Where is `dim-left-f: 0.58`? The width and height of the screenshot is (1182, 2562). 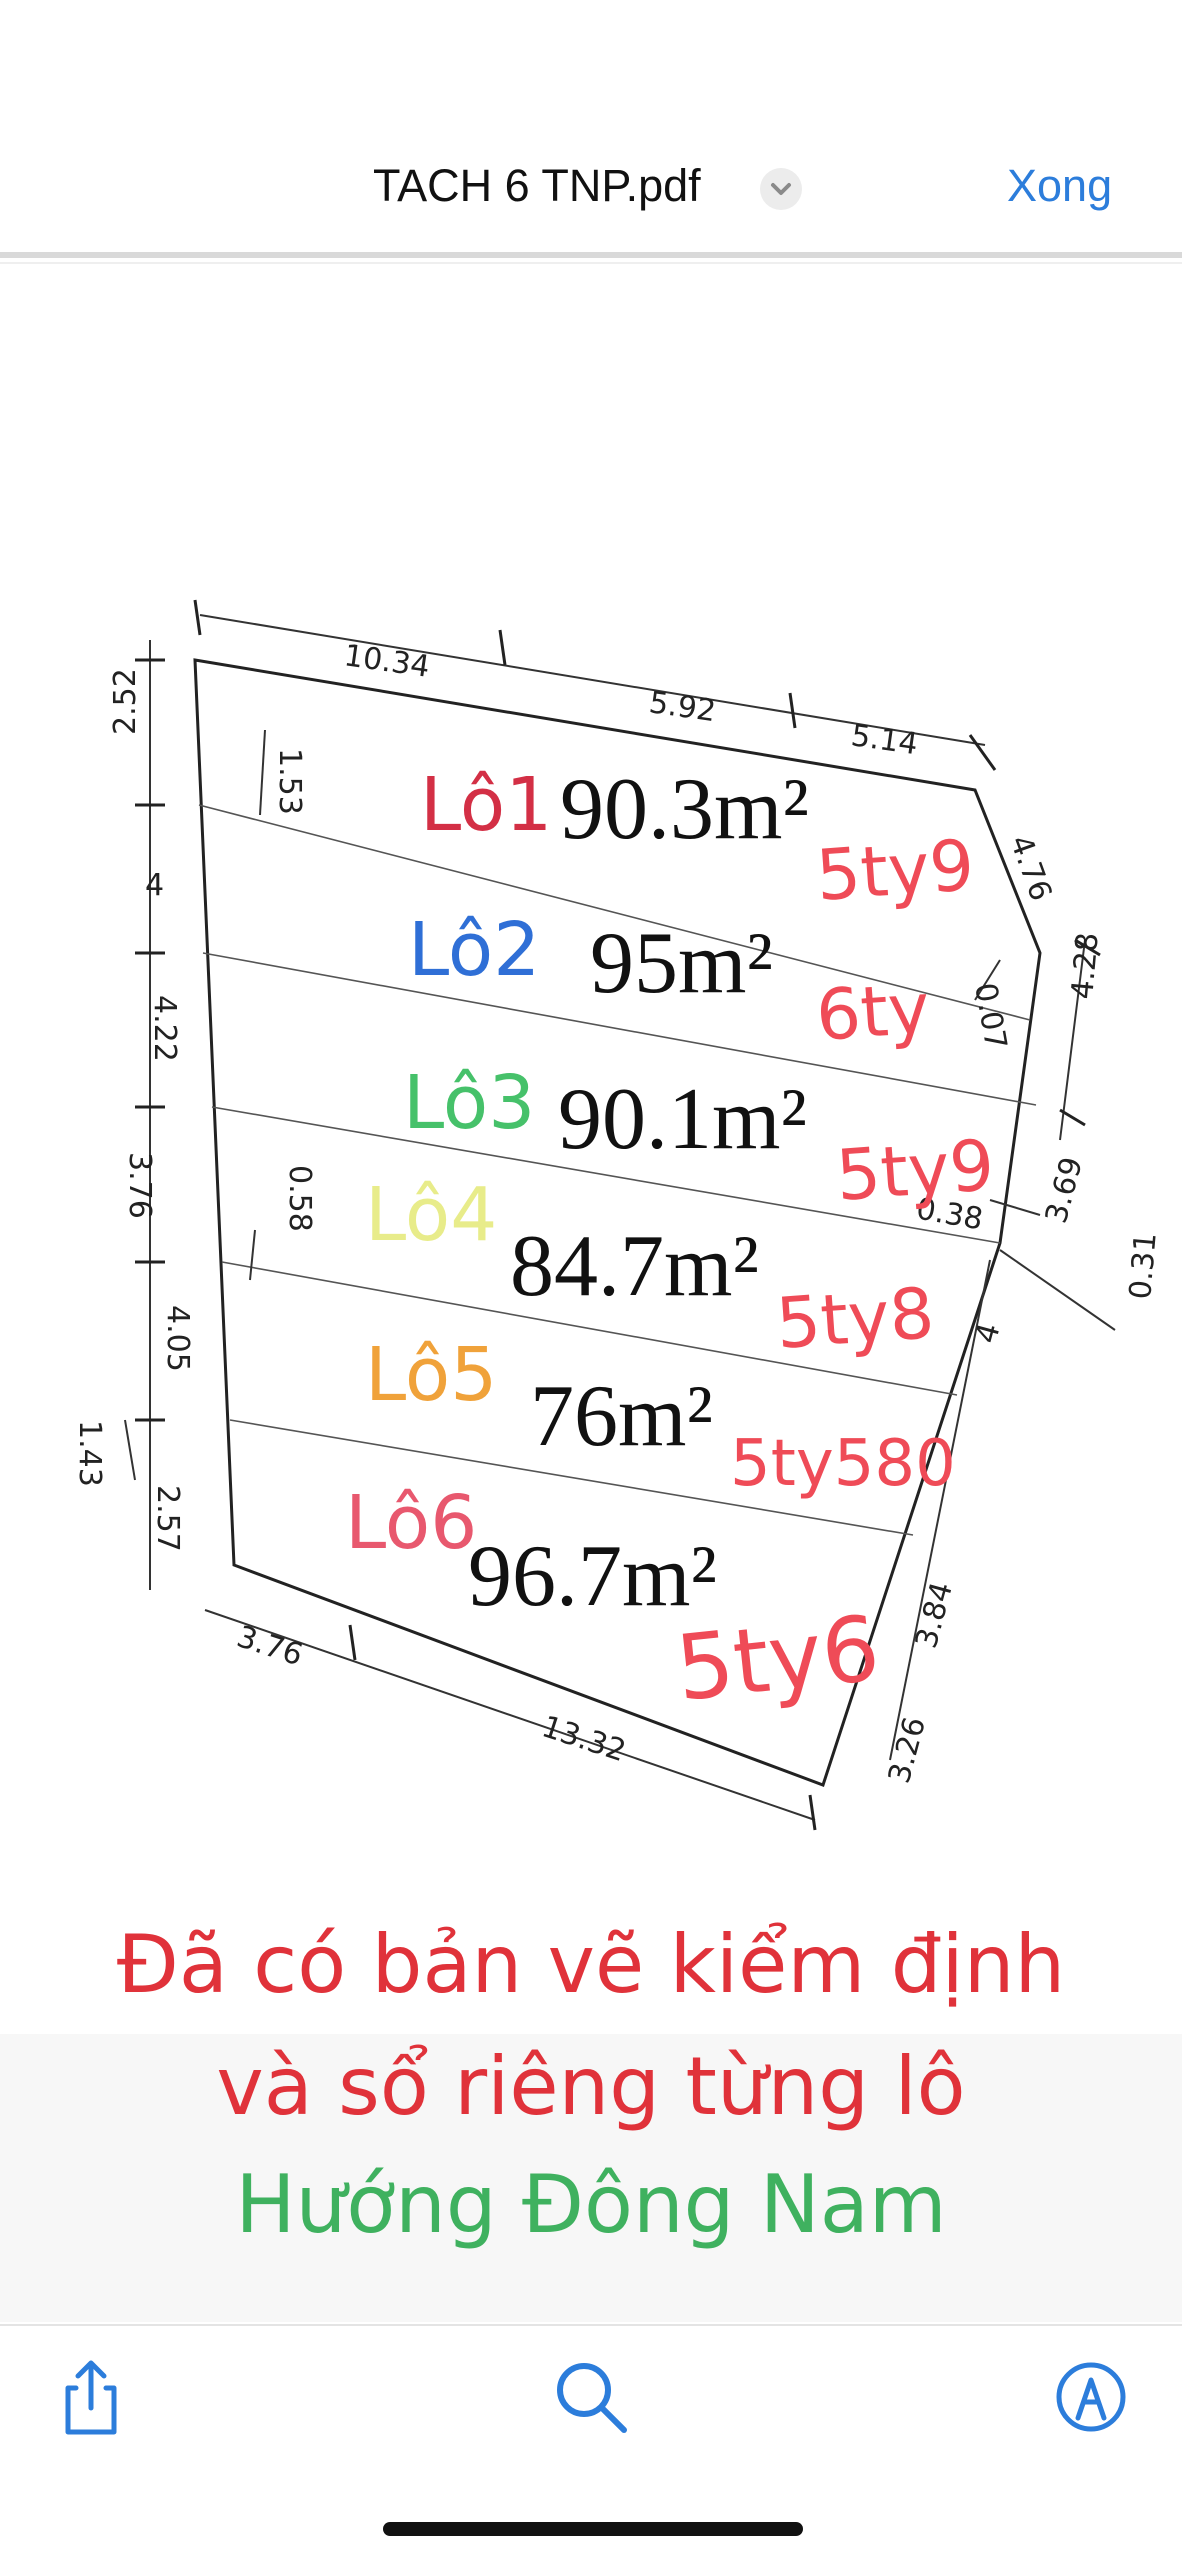
dim-left-f: 0.58 is located at coordinates (299, 1198).